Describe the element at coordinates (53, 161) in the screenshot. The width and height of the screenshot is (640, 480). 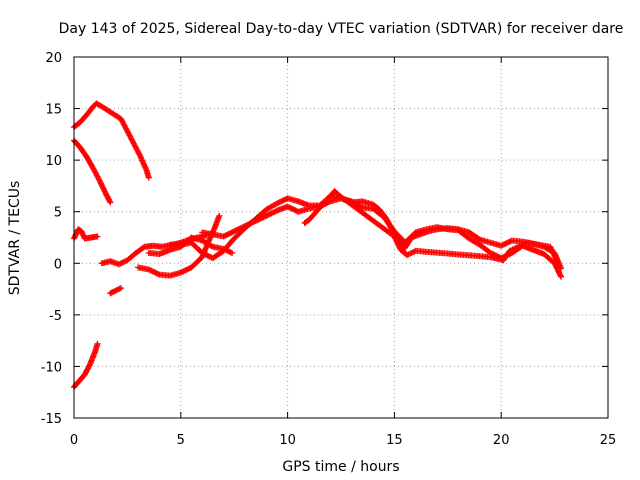
I see `y-tick-label: 10` at that location.